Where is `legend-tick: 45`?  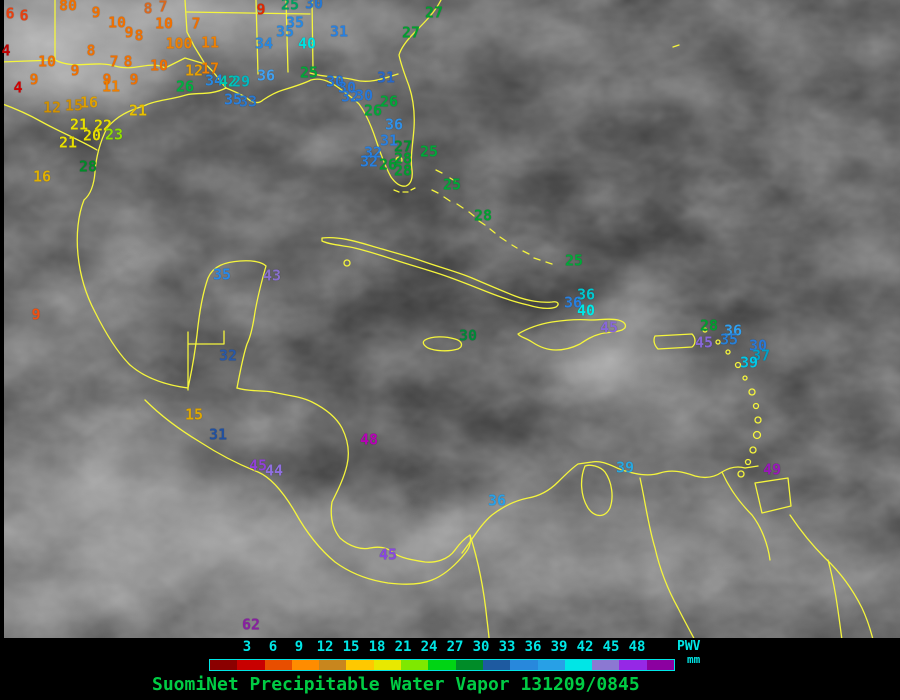 legend-tick: 45 is located at coordinates (611, 647).